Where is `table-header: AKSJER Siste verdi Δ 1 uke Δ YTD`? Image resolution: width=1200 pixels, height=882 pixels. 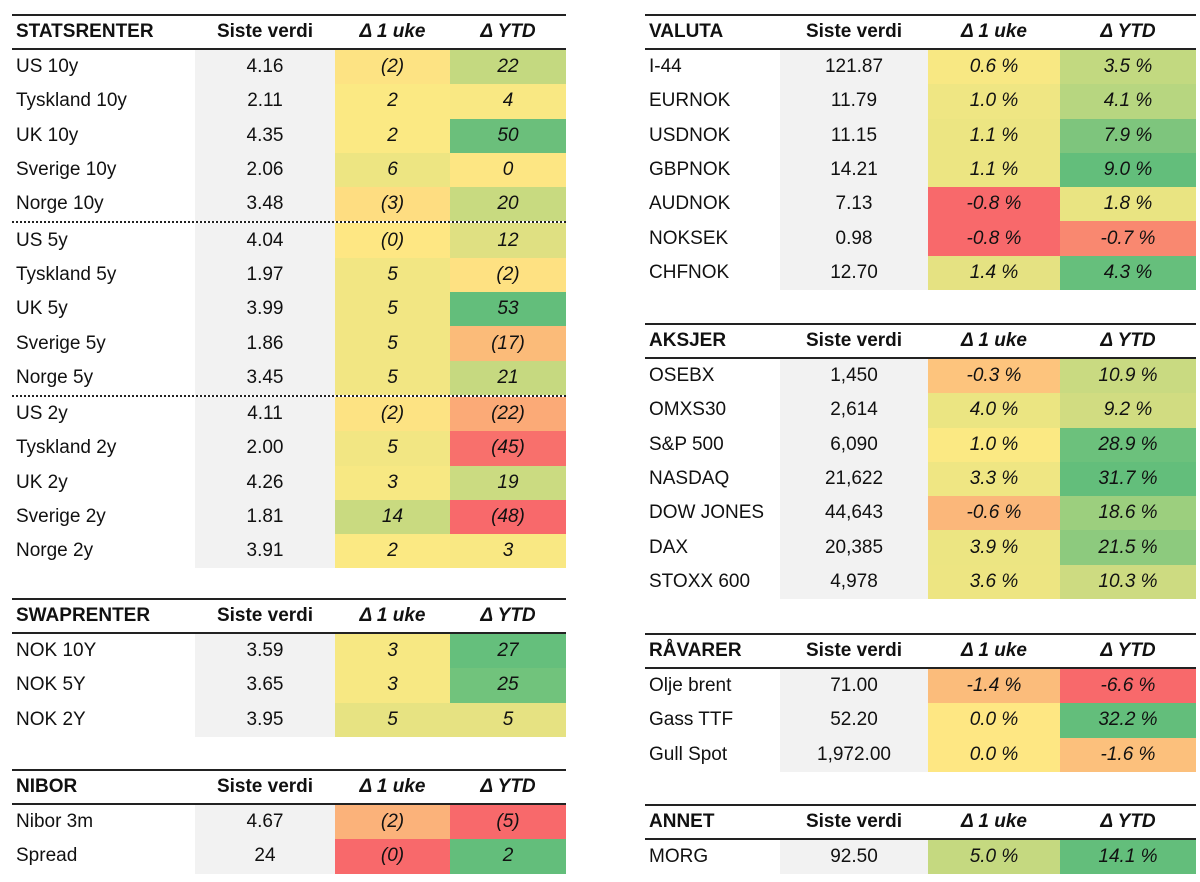
table-header: AKSJER Siste verdi Δ 1 uke Δ YTD is located at coordinates (920, 341).